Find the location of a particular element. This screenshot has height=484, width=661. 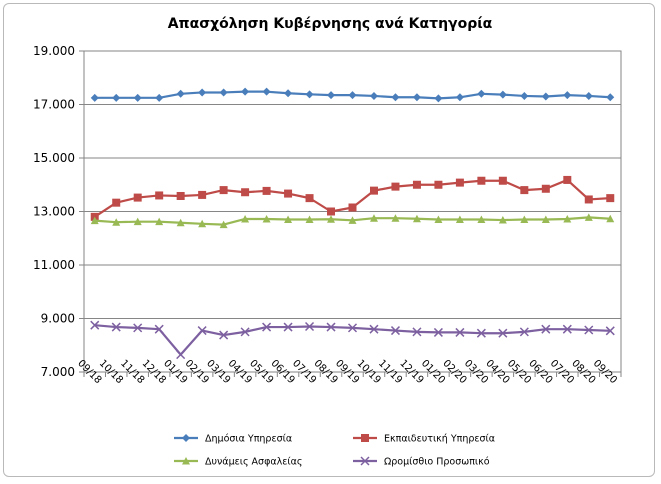

legend-entry: Δημόσια Υπηρεσία is located at coordinates (233, 439).